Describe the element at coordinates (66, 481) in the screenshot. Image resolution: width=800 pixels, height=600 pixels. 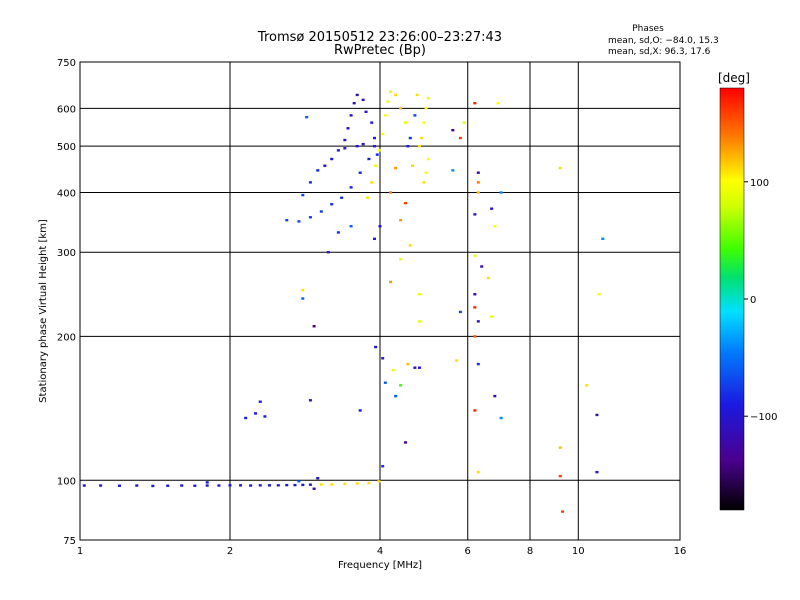
I see `y-tick-label: 100` at that location.